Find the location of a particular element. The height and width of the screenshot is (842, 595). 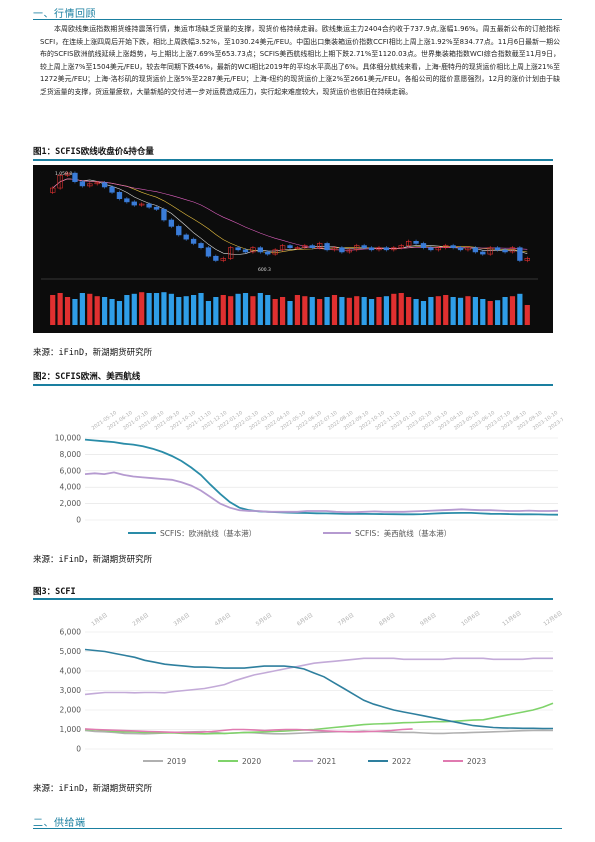

price-low-label: 600.3 is located at coordinates (264, 270).